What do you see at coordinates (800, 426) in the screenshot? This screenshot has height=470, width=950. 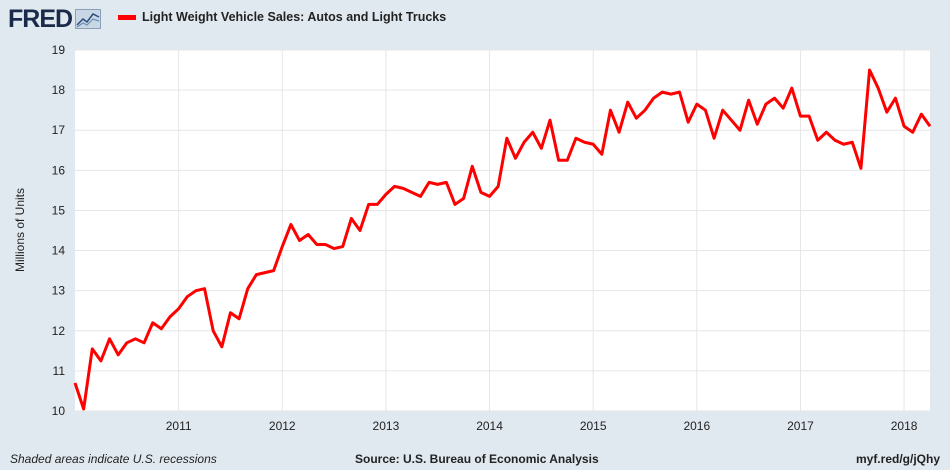 I see `x-tick-label: 2017` at bounding box center [800, 426].